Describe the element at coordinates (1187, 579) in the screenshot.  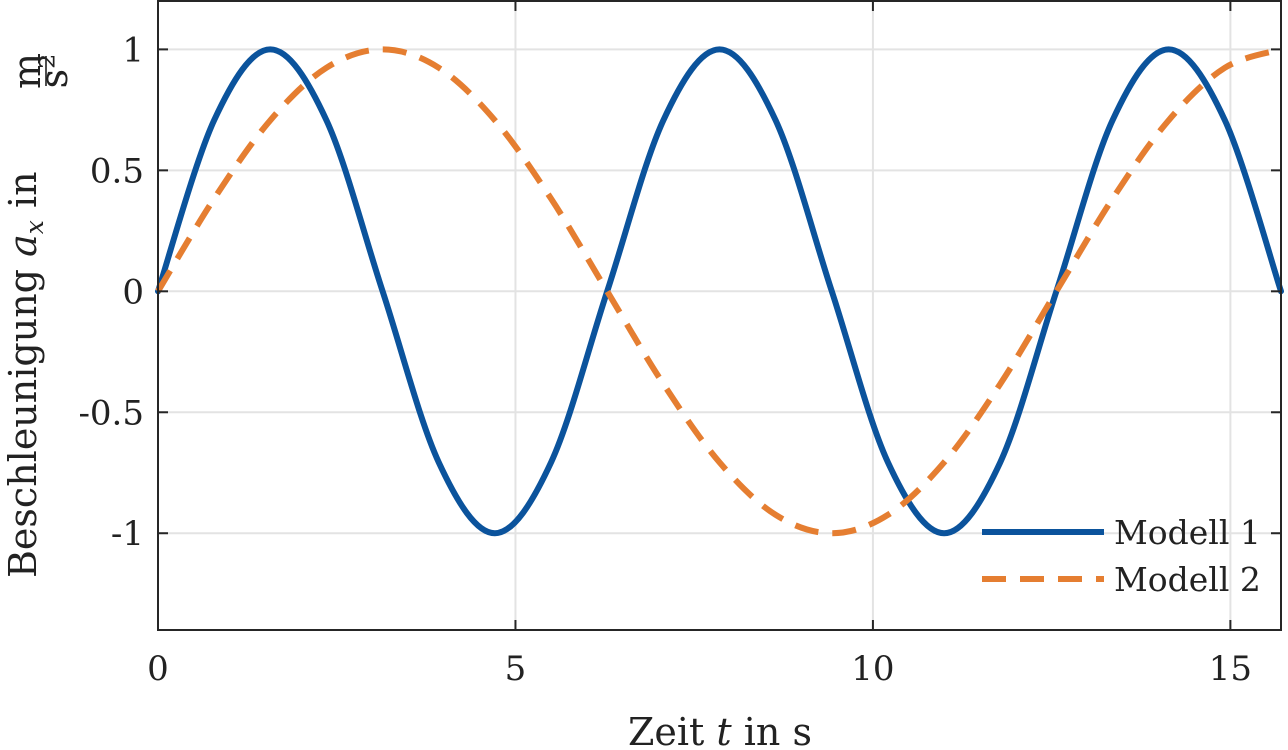
I see `legend-label-modell-2: Modell 2` at that location.